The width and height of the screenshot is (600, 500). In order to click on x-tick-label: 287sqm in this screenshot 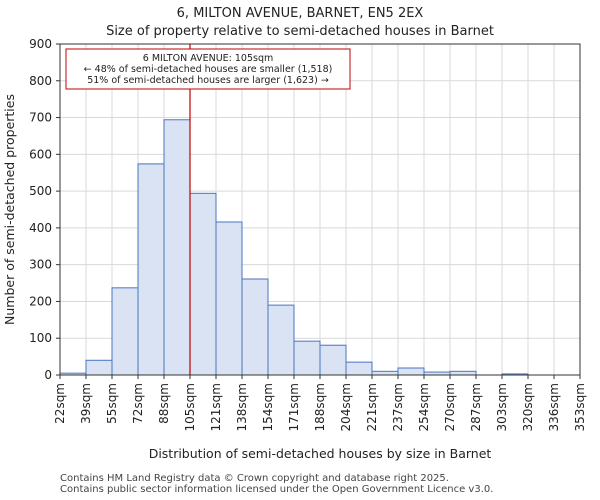, I will do `click(476, 407)`.